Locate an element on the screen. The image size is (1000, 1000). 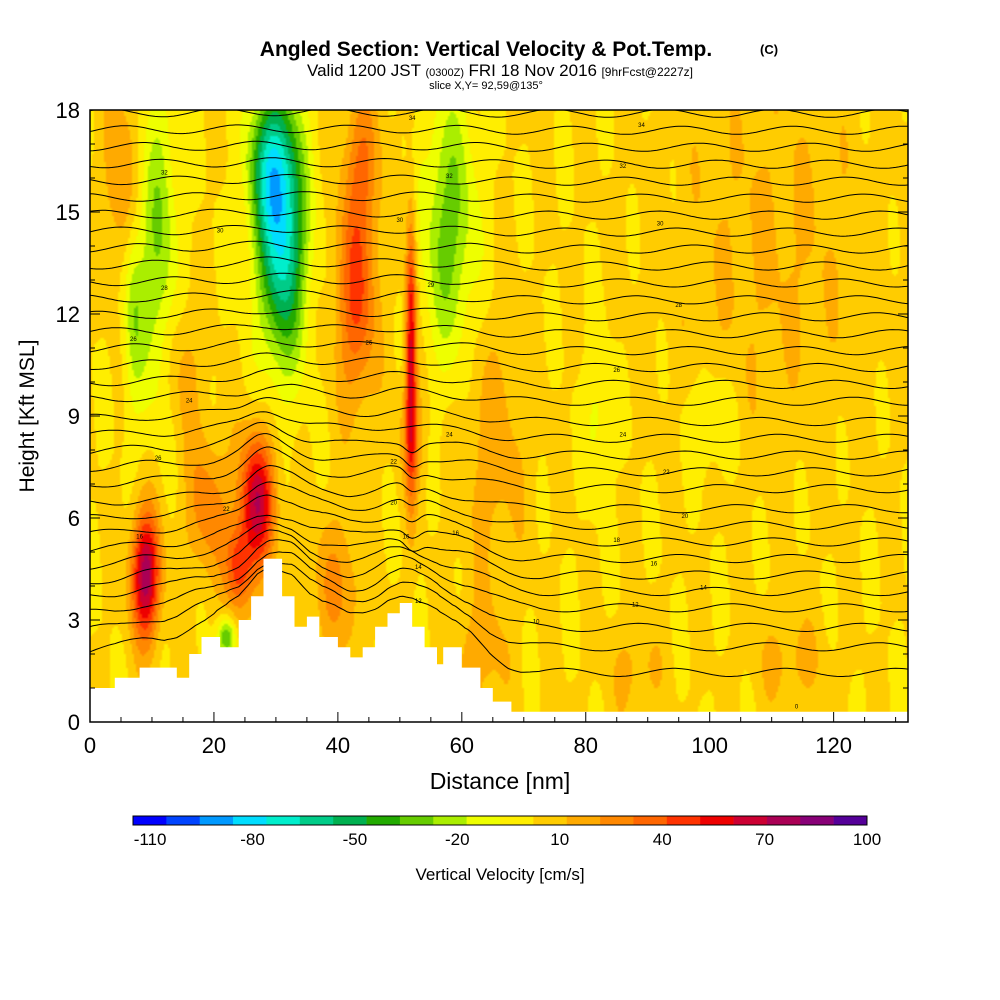
x-axis-label: Distance [nm] is located at coordinates (500, 781).